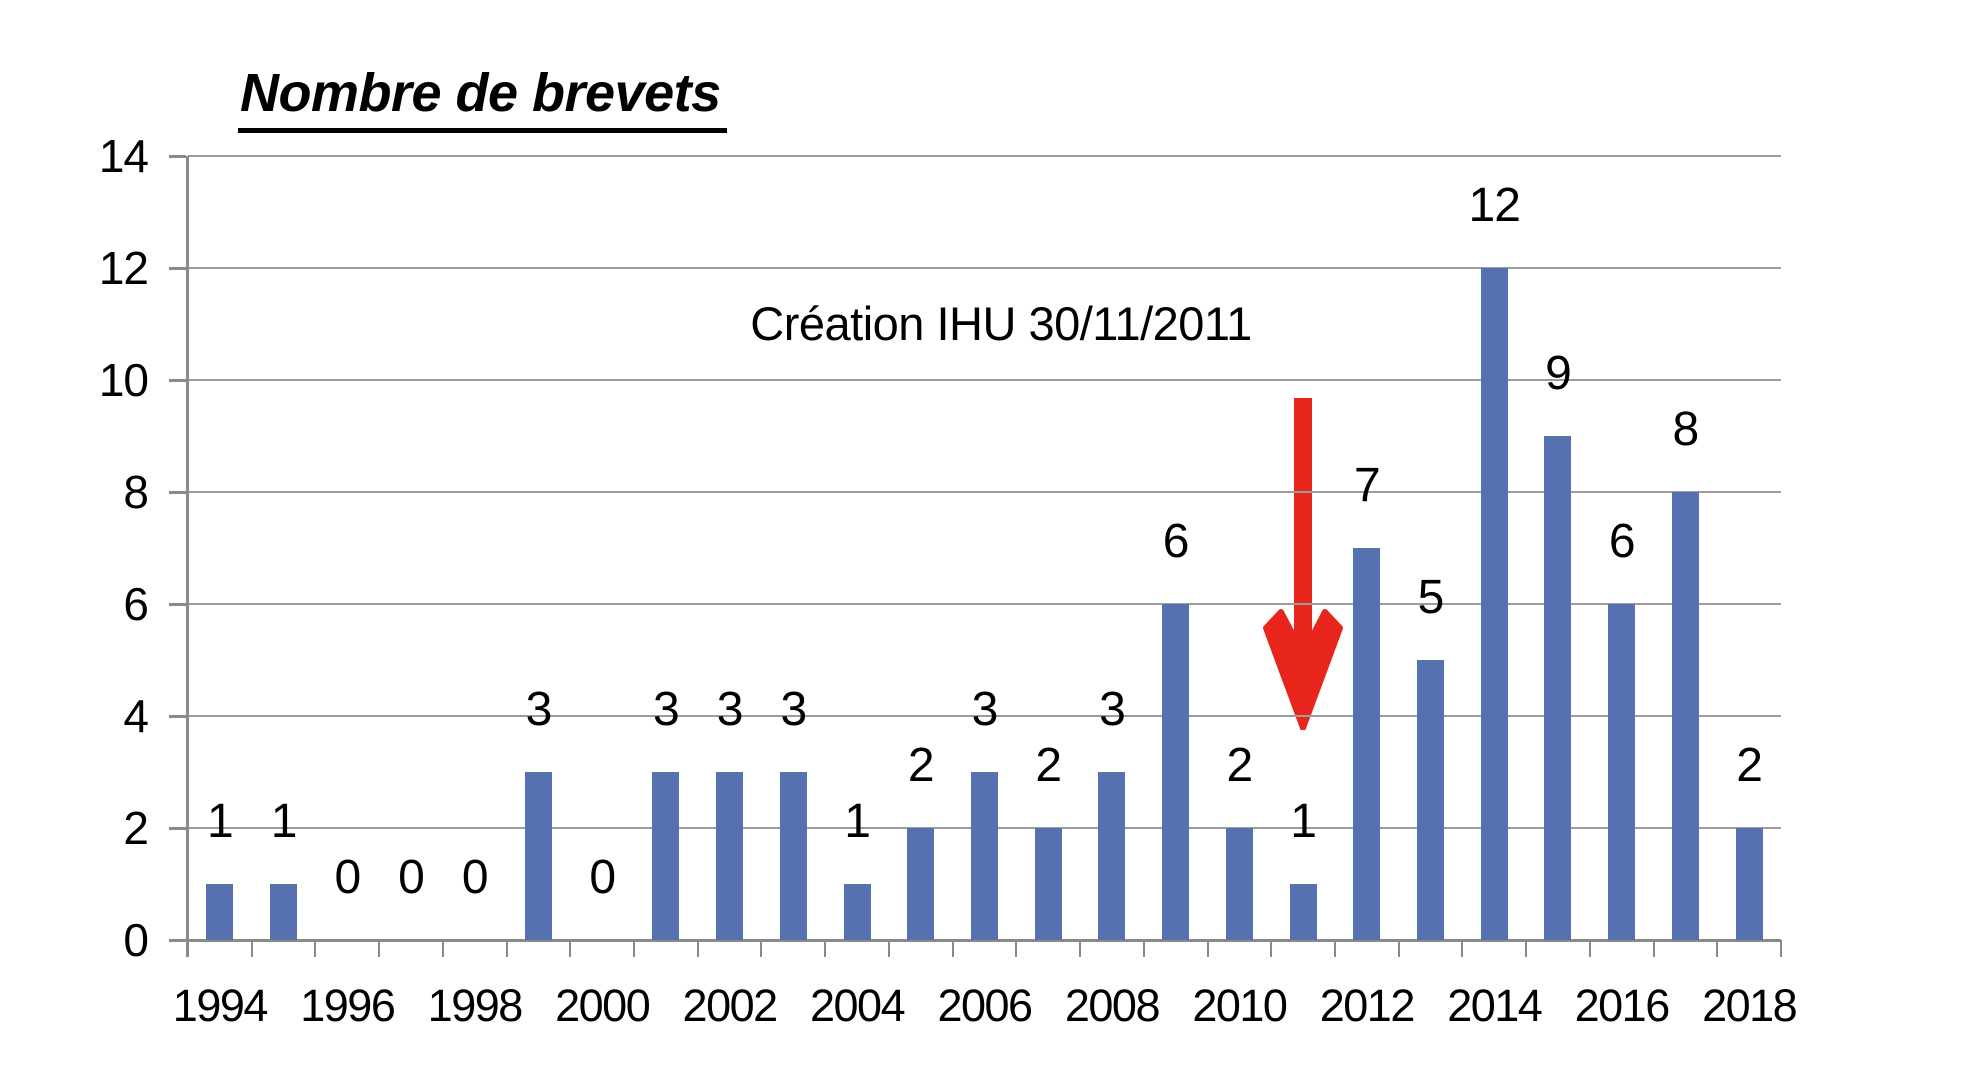 This screenshot has width=1978, height=1086. I want to click on bar-2002, so click(730, 856).